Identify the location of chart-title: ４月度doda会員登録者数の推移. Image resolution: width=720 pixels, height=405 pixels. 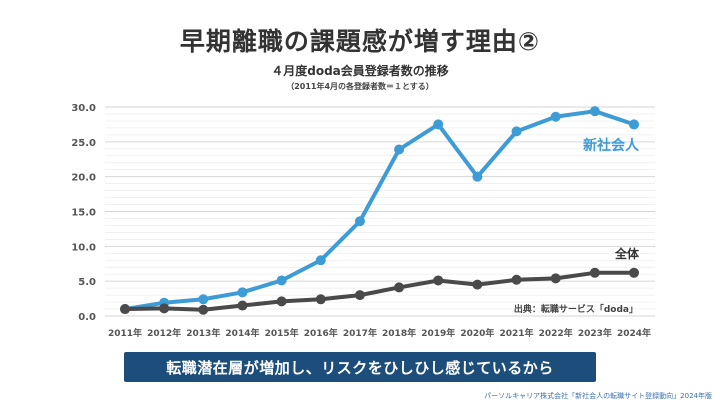
(360, 71).